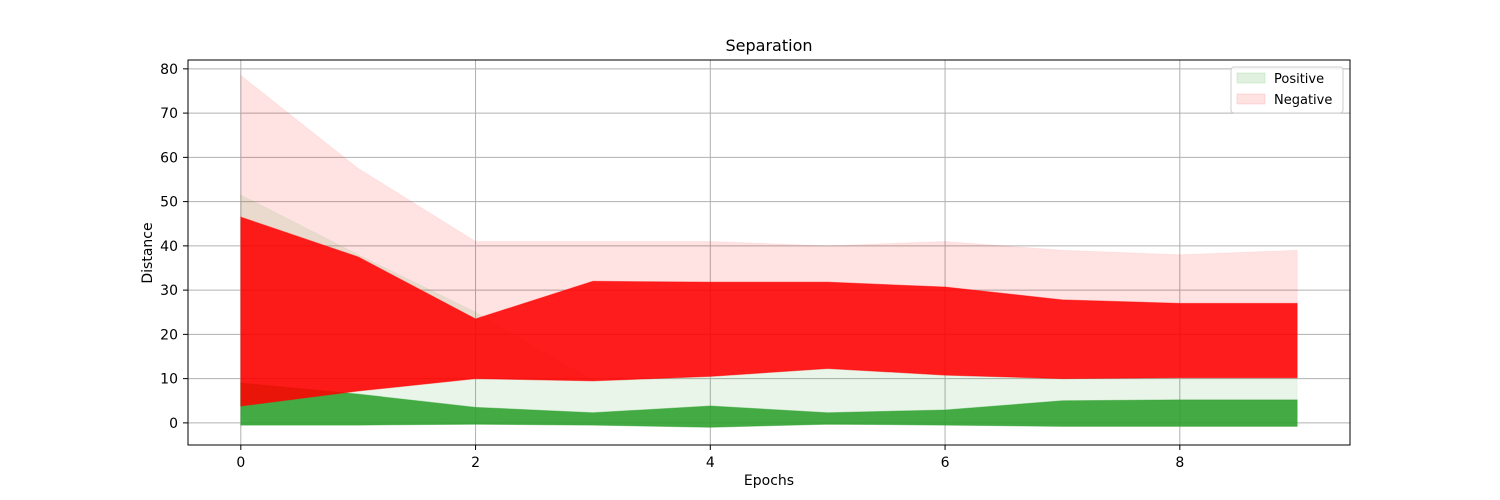 This screenshot has height=500, width=1500. I want to click on y-tick-label: 20, so click(169, 335).